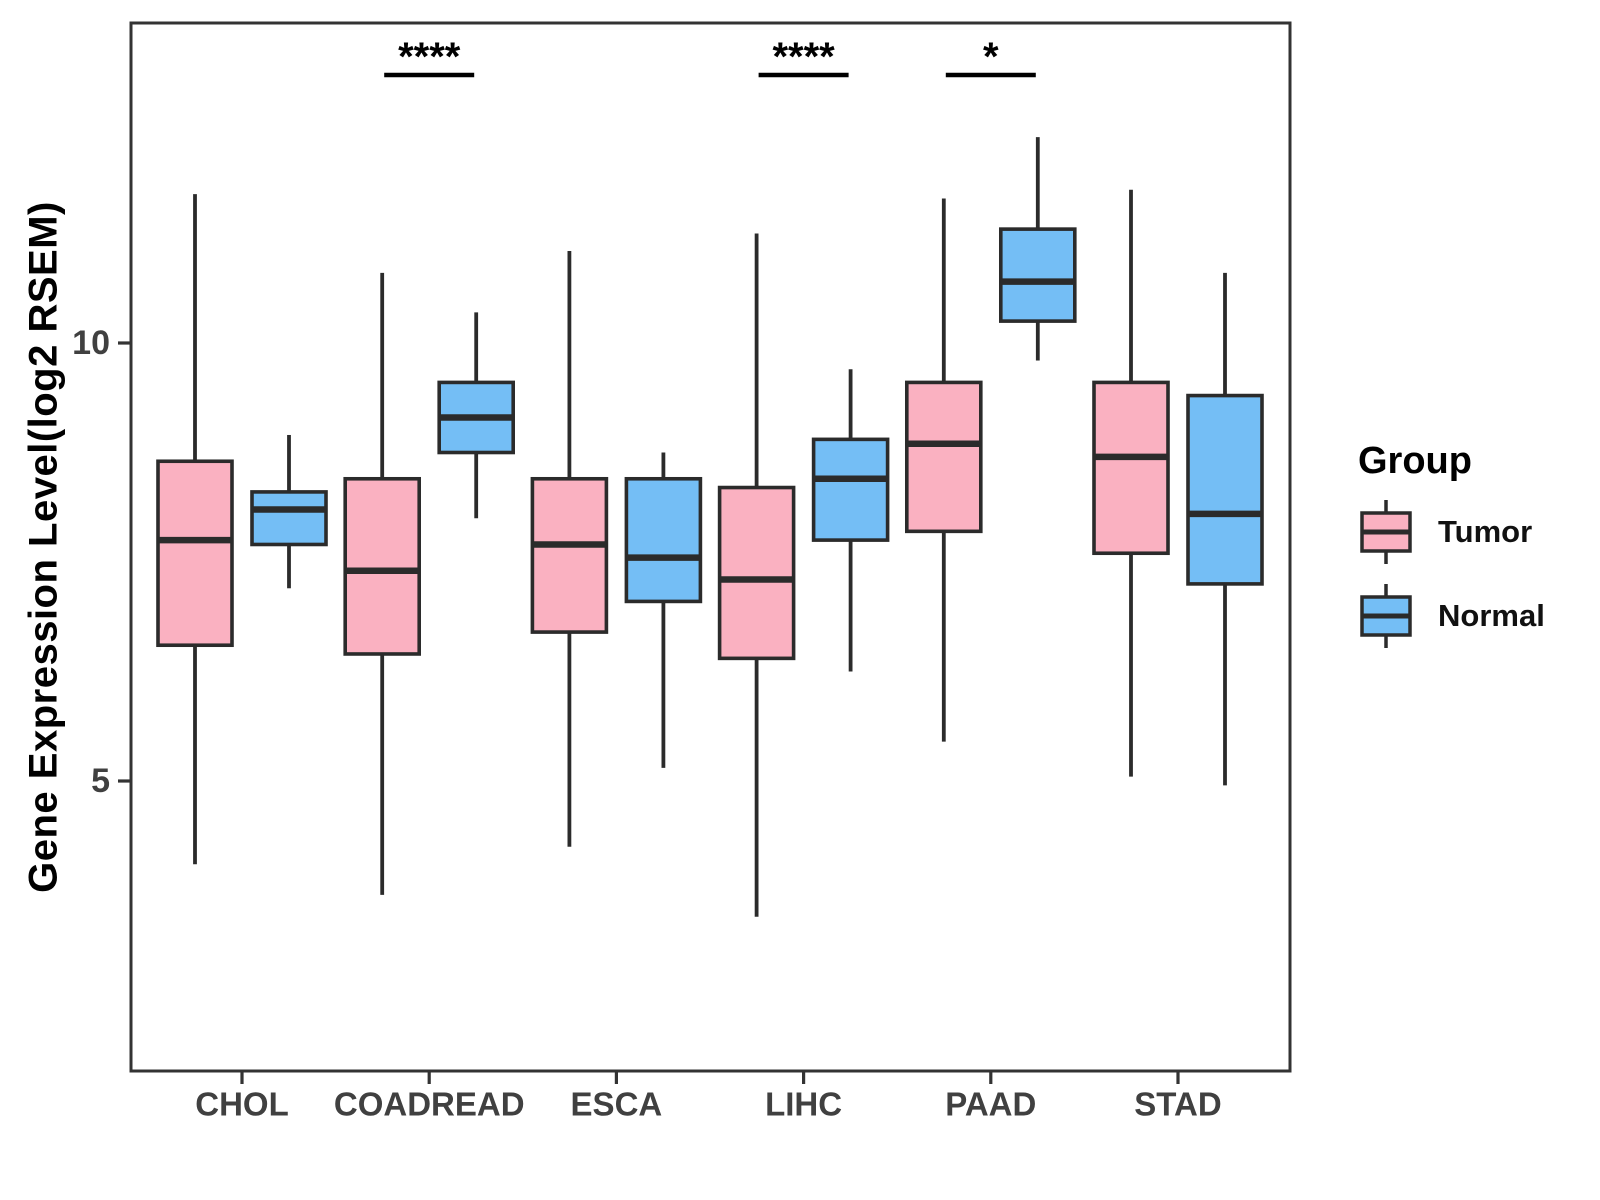  I want to click on box-tumor-PAAD, so click(943, 457).